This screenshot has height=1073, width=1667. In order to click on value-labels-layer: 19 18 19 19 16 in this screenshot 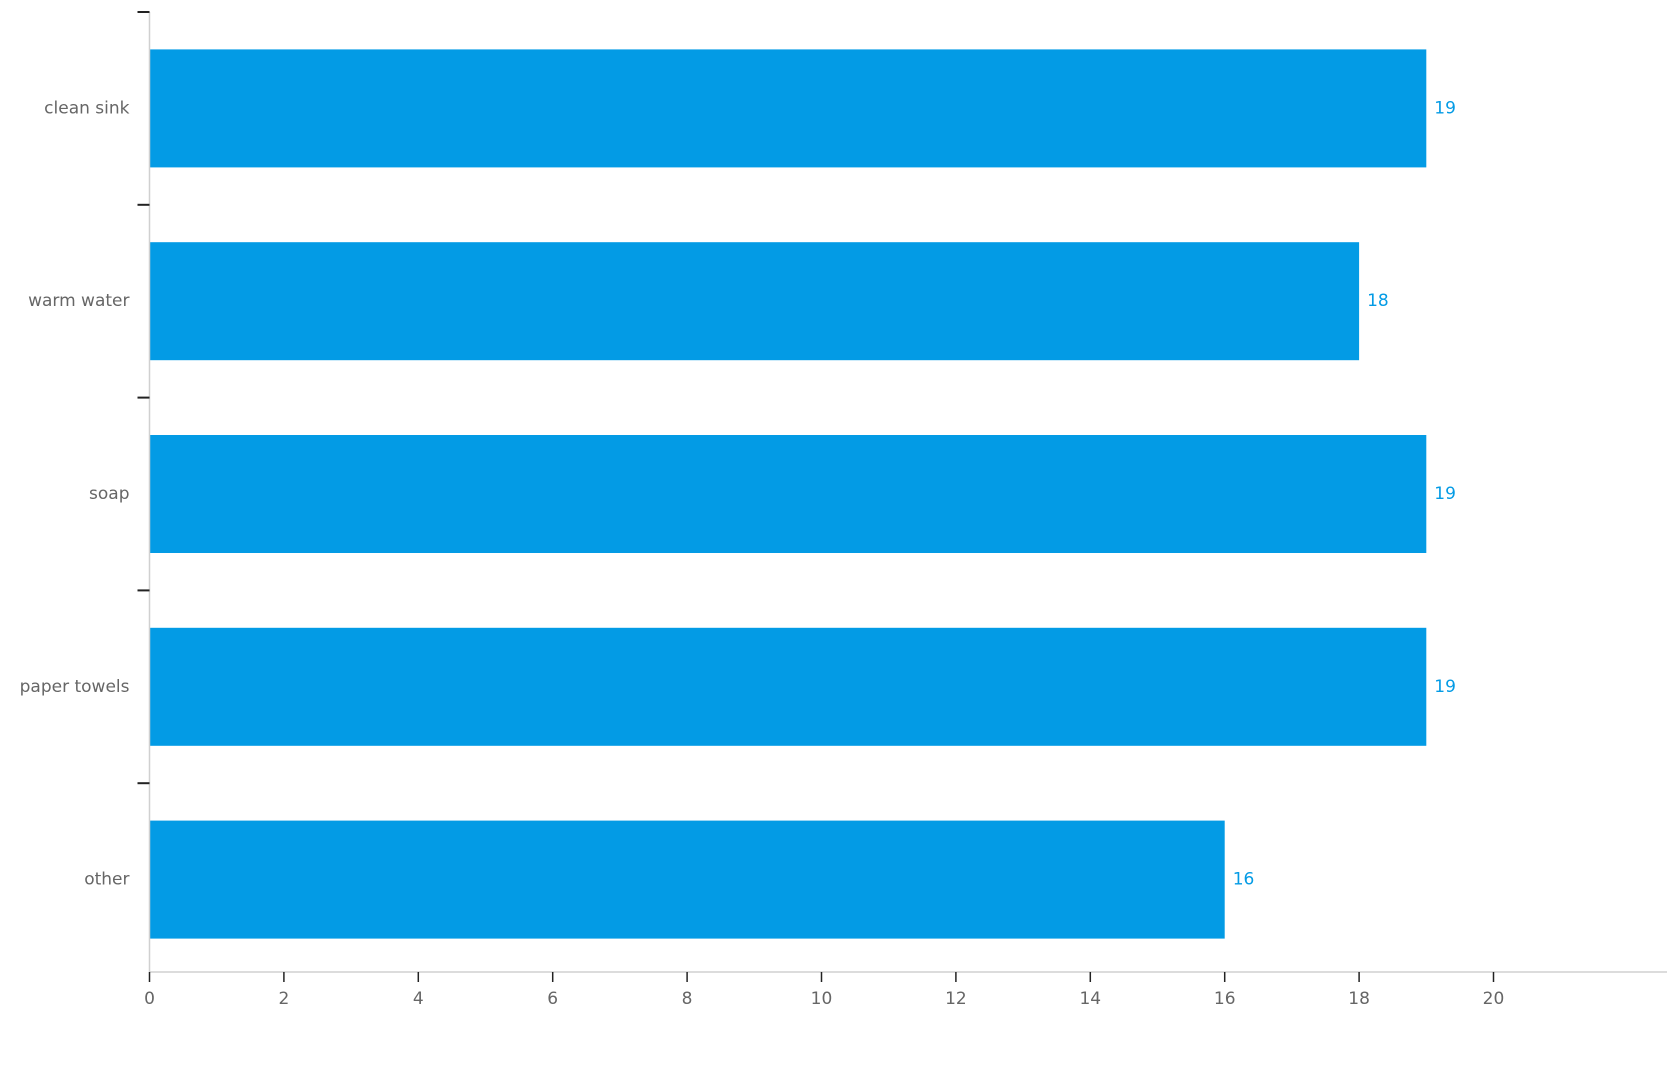, I will do `click(1344, 493)`.